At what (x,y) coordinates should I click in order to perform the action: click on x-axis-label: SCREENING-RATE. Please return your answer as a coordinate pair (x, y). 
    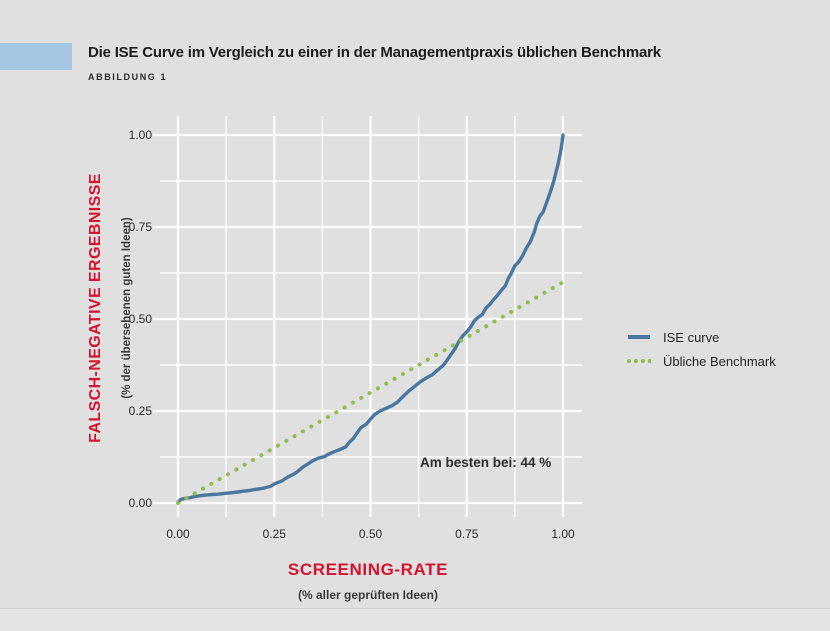
    Looking at the image, I should click on (368, 569).